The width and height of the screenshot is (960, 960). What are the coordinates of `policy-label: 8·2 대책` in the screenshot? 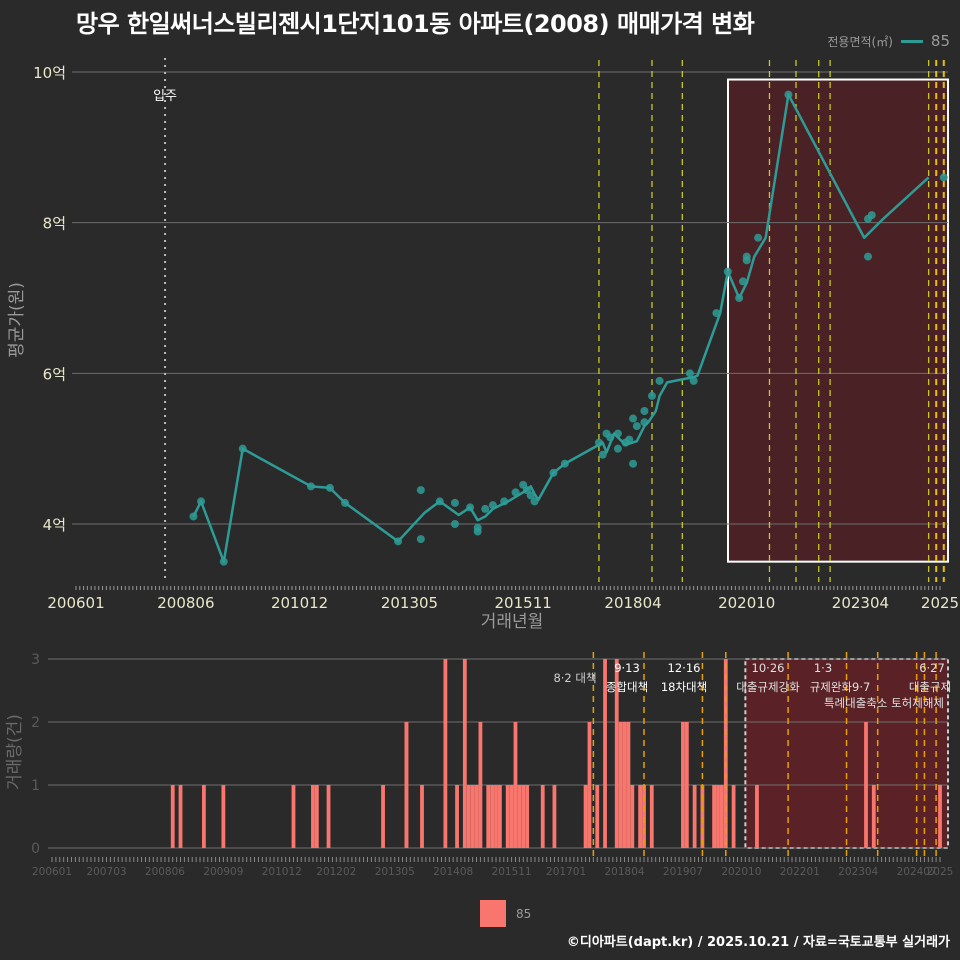 It's located at (574, 678).